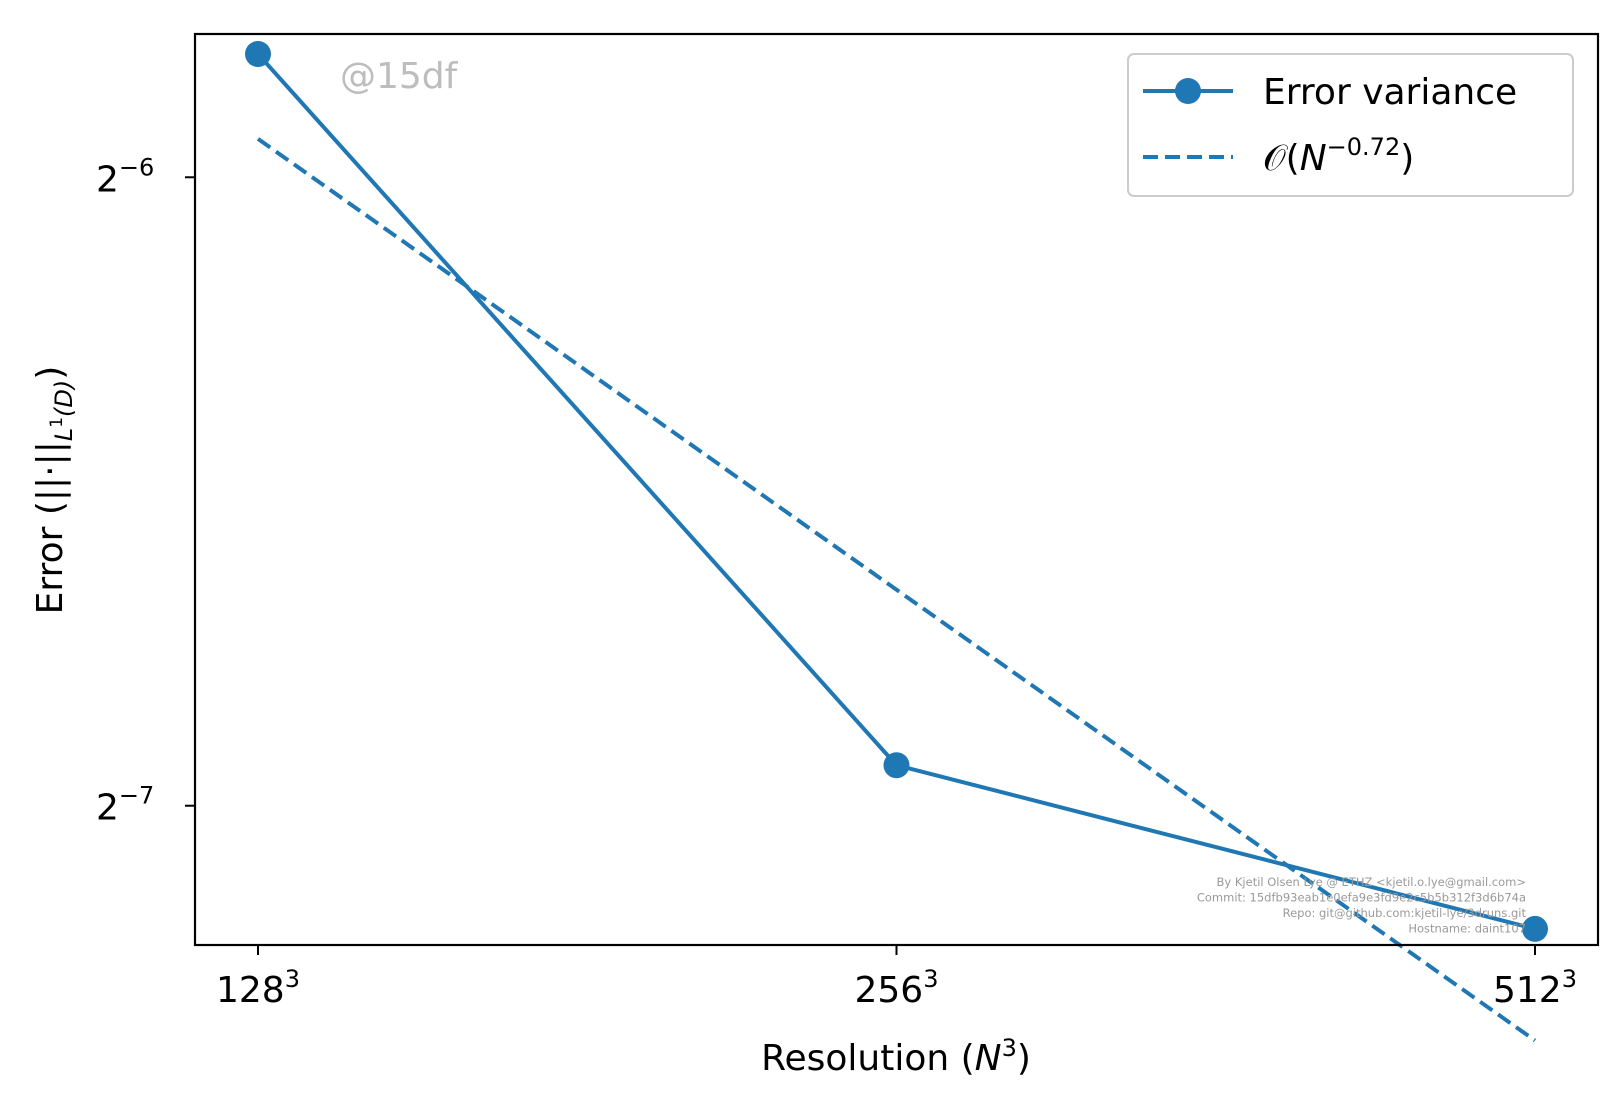  What do you see at coordinates (125, 176) in the screenshot?
I see `y-tick-label: 2−6` at bounding box center [125, 176].